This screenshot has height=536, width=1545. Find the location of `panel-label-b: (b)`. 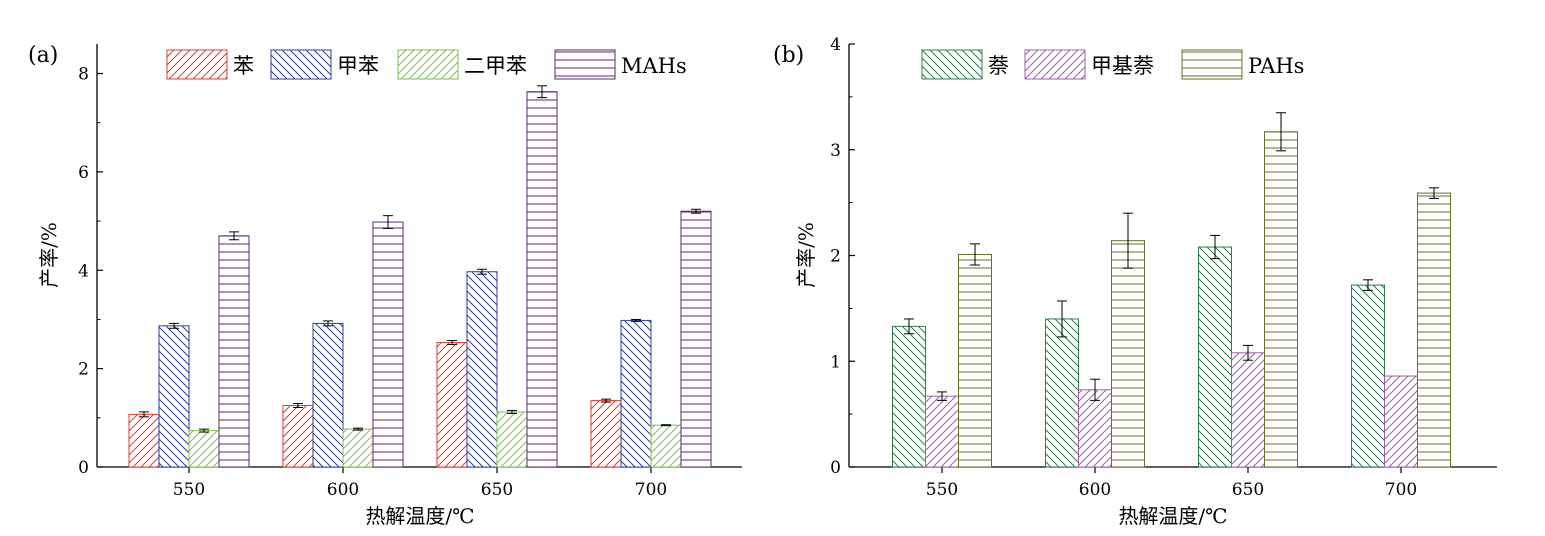

panel-label-b: (b) is located at coordinates (788, 55).